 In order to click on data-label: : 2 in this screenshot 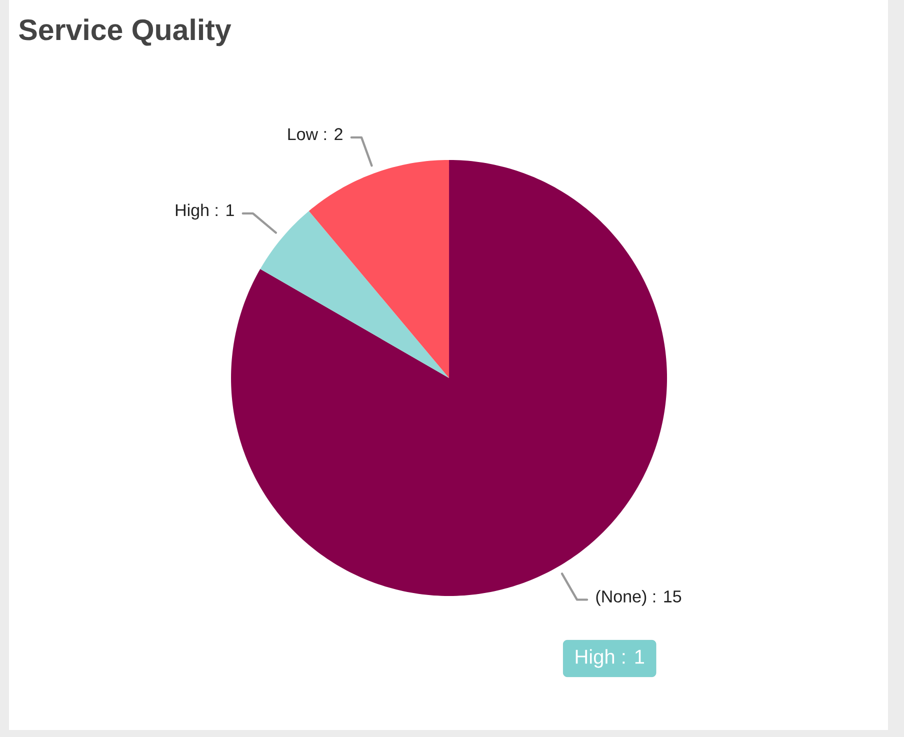, I will do `click(333, 134)`.